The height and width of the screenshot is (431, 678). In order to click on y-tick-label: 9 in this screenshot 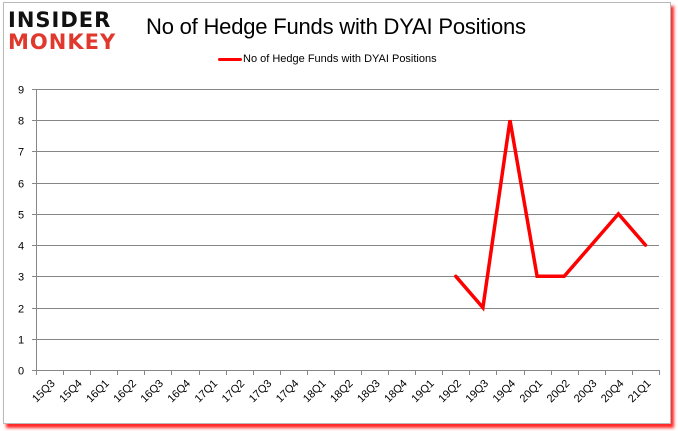, I will do `click(21, 91)`.